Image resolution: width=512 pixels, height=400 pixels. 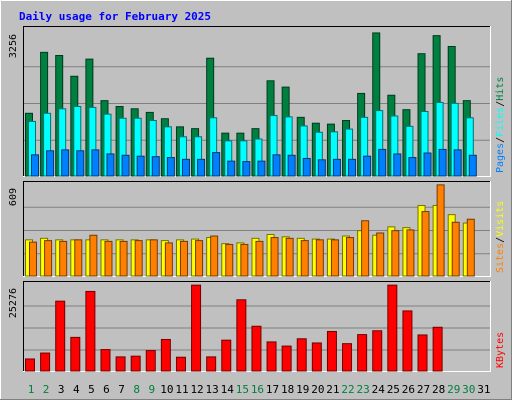 What do you see at coordinates (317, 389) in the screenshot?
I see `day-label-20: 20` at bounding box center [317, 389].